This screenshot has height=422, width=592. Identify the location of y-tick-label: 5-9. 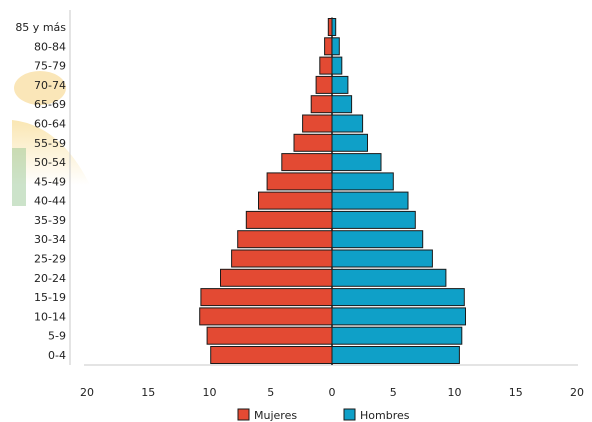
(57, 336).